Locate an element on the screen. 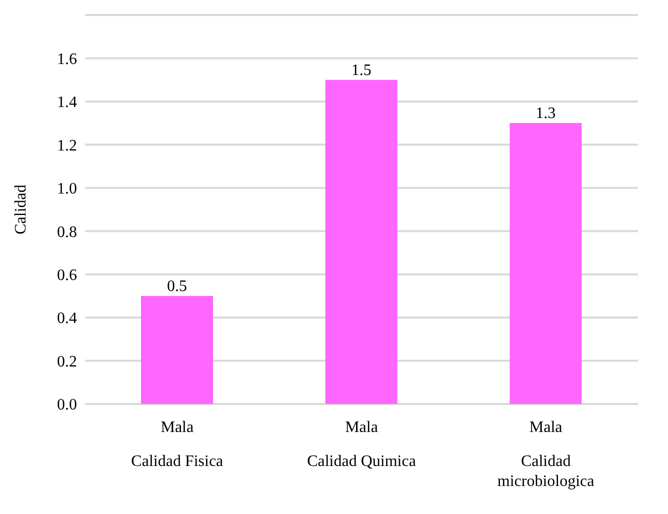 The image size is (668, 514). data-label: 0.5 is located at coordinates (177, 286).